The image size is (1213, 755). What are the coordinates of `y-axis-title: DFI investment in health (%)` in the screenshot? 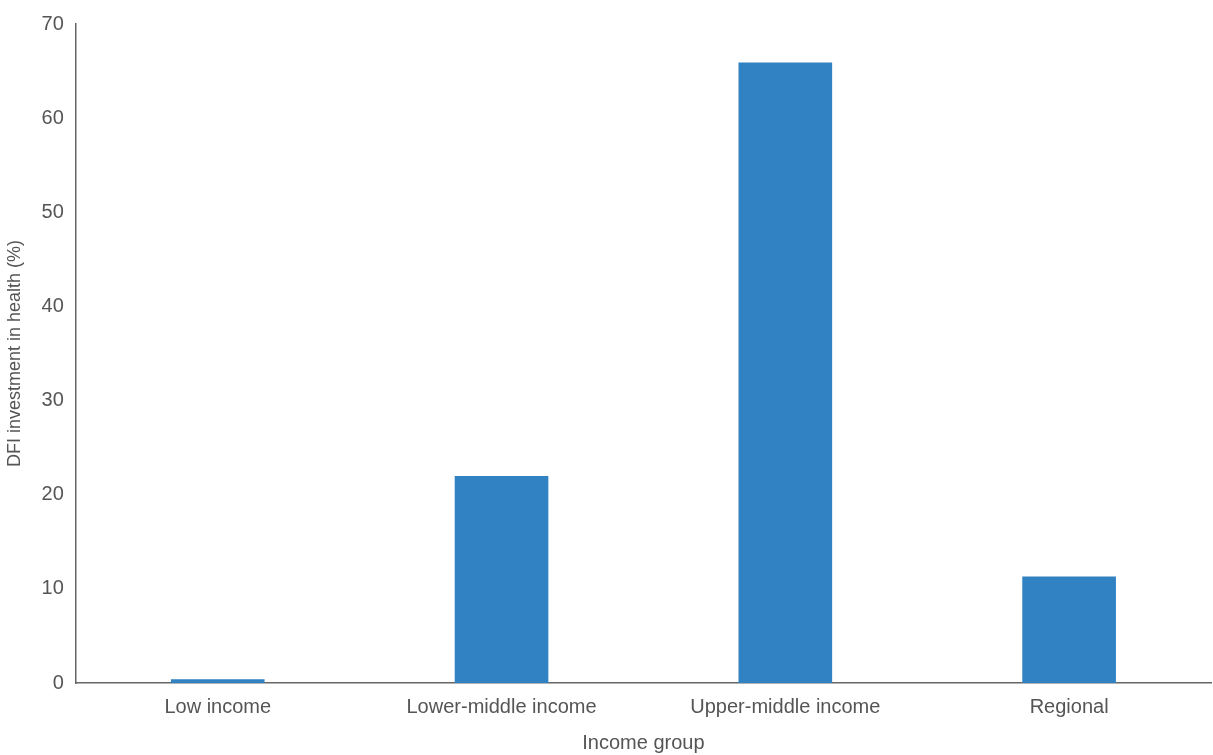 It's located at (13, 353).